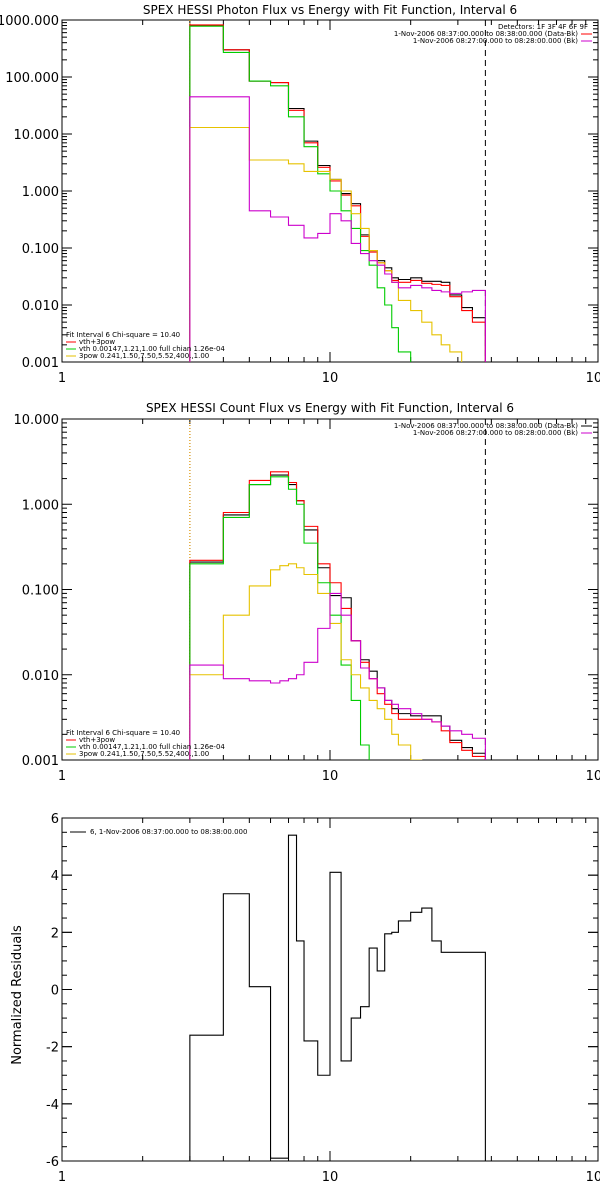  What do you see at coordinates (543, 27) in the screenshot?
I see `detectors-label: Detectors: 1F 3F 4F 6F 9F` at bounding box center [543, 27].